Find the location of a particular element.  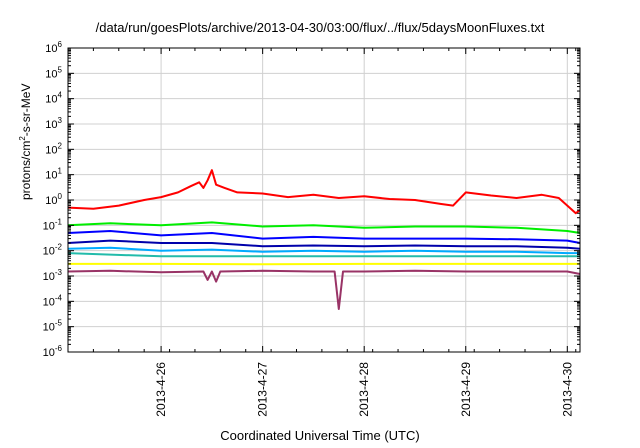

x-tick-label: 2013-4-27 is located at coordinates (263, 389).